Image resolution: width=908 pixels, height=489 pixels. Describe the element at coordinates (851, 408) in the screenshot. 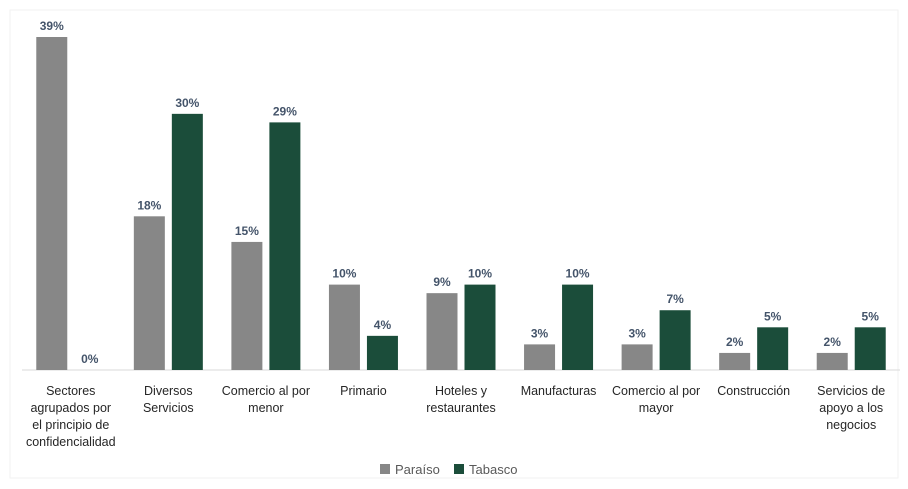

I see `category-label-8: Servicios de apoyo a los negocios` at that location.